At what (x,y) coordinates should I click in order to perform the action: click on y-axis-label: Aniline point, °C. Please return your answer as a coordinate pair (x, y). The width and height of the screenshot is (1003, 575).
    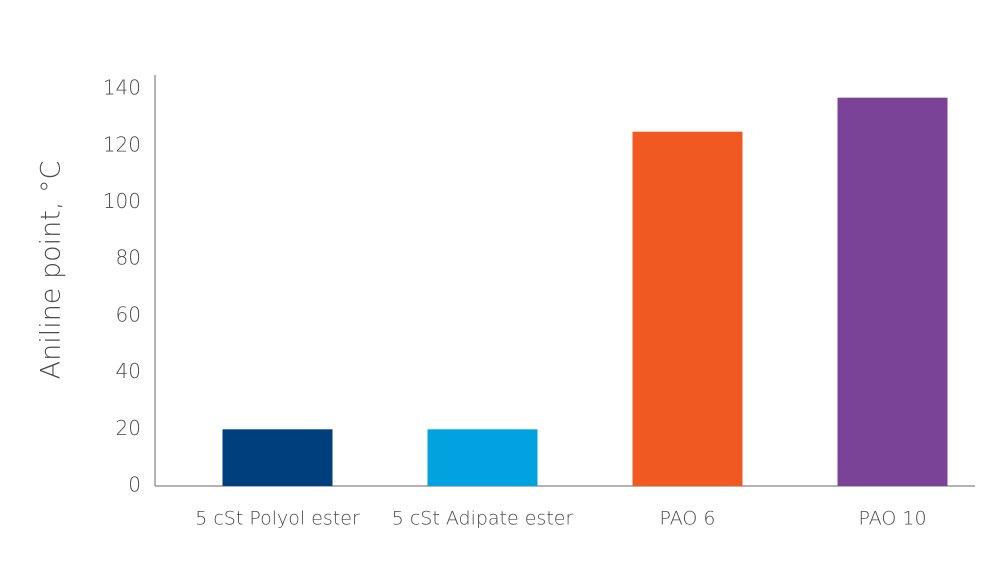
    Looking at the image, I should click on (51, 270).